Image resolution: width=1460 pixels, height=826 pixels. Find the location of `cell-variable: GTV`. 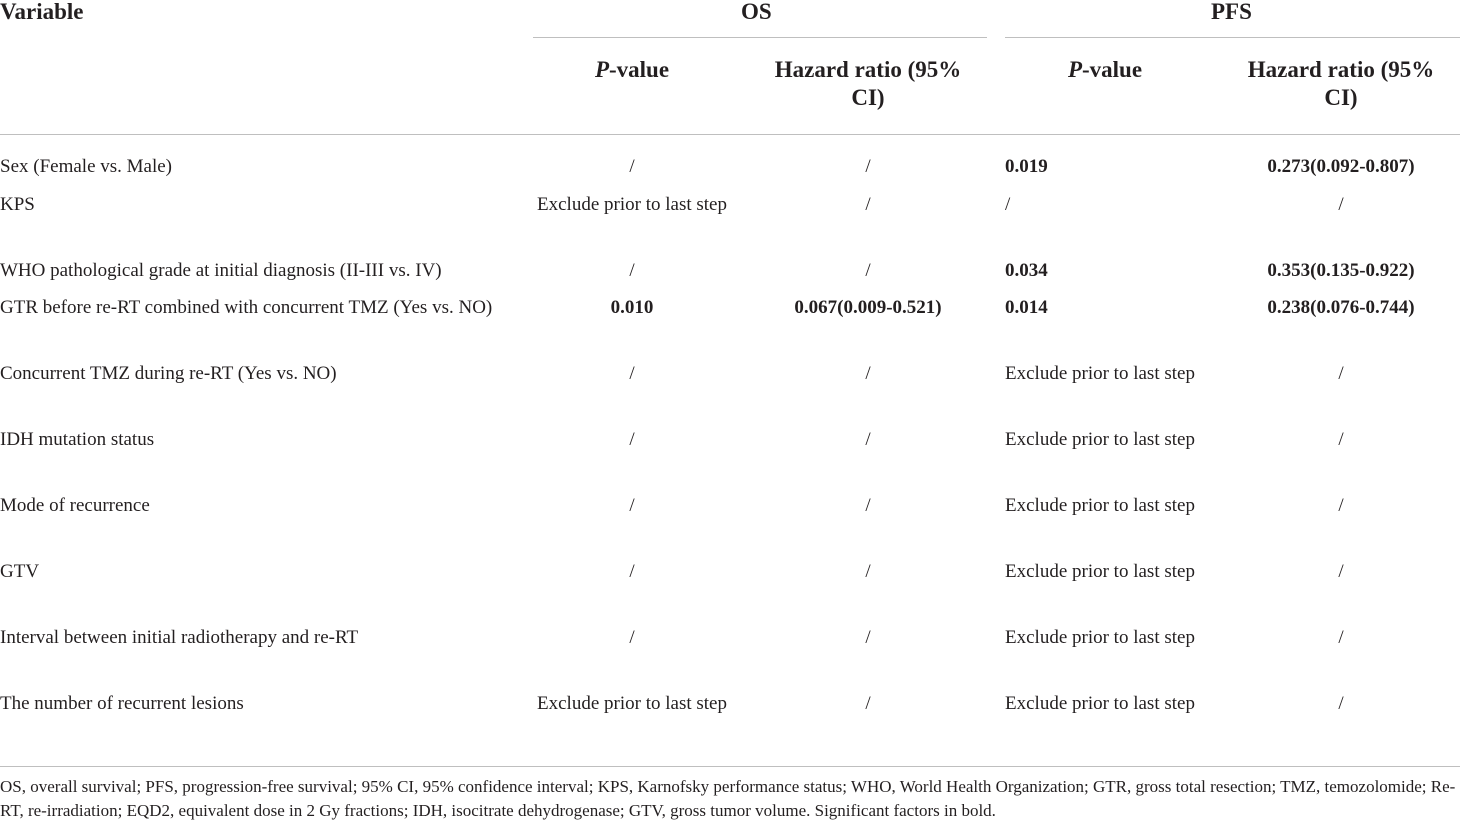

cell-variable: GTV is located at coordinates (20, 571).